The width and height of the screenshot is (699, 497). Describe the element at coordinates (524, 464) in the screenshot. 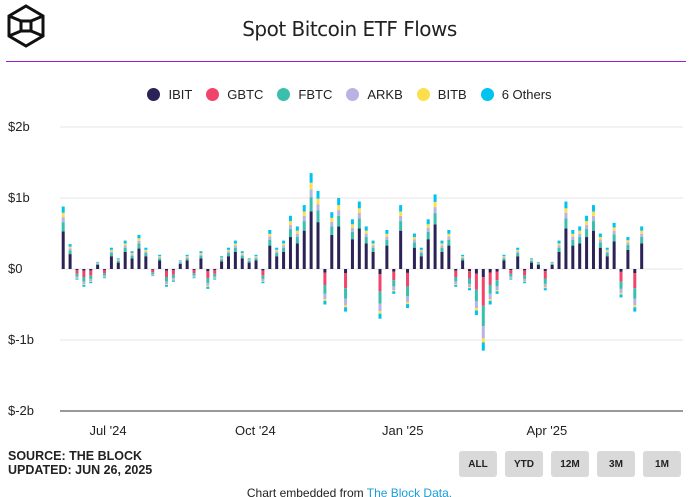

I see `range-ytd-button: YTD` at that location.